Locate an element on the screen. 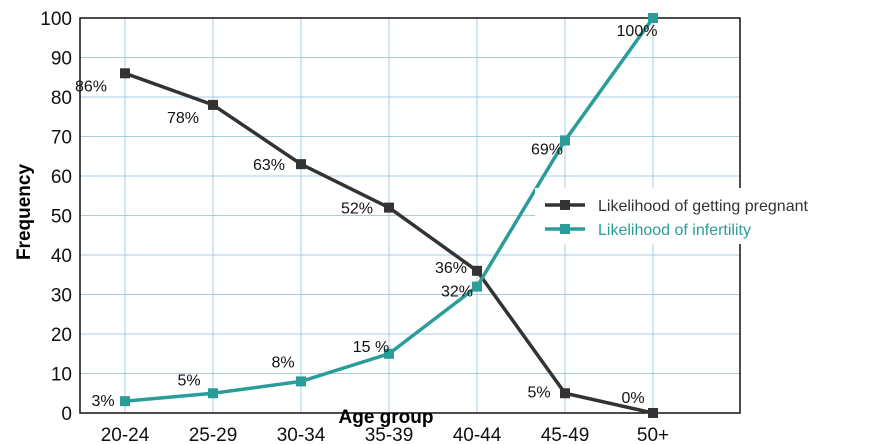 This screenshot has width=869, height=444. x-tick-label: 45-49 is located at coordinates (565, 434).